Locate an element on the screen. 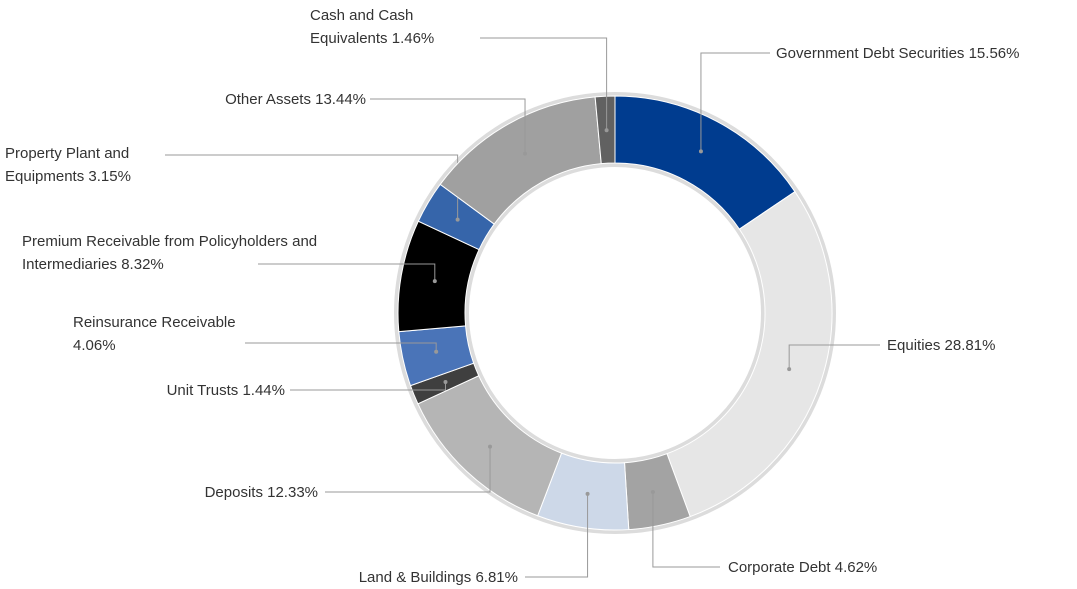 The height and width of the screenshot is (589, 1077). inner-ring is located at coordinates (615, 313).